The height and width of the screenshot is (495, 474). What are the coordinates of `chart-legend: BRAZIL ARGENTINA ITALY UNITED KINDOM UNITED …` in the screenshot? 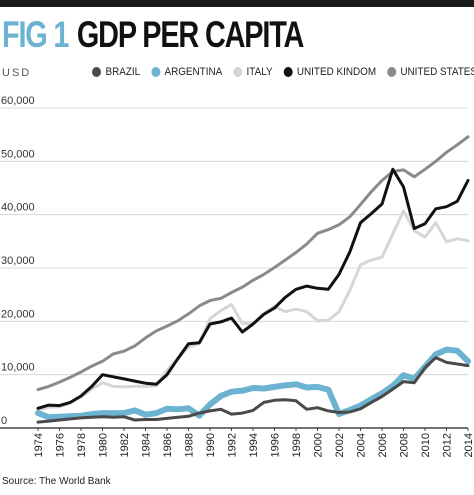 It's located at (283, 72).